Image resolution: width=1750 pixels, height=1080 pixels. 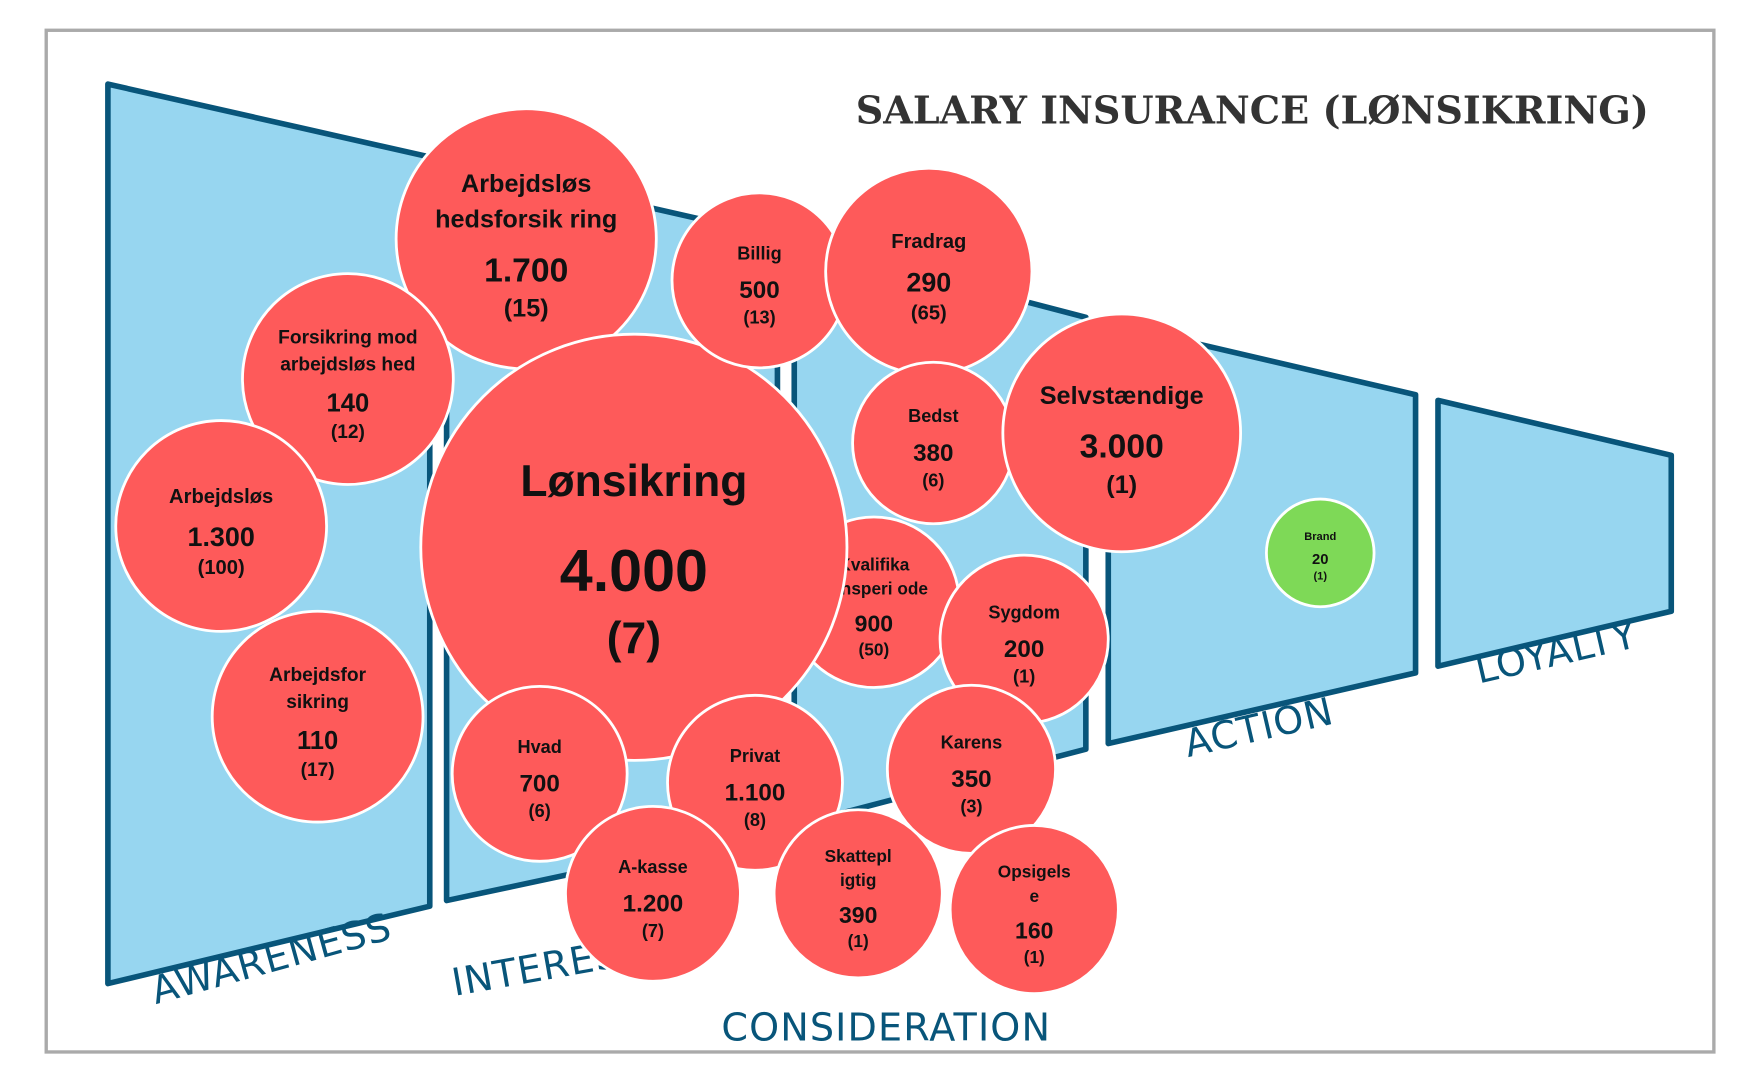 I want to click on bubble-name: Brand, so click(x=1320, y=537).